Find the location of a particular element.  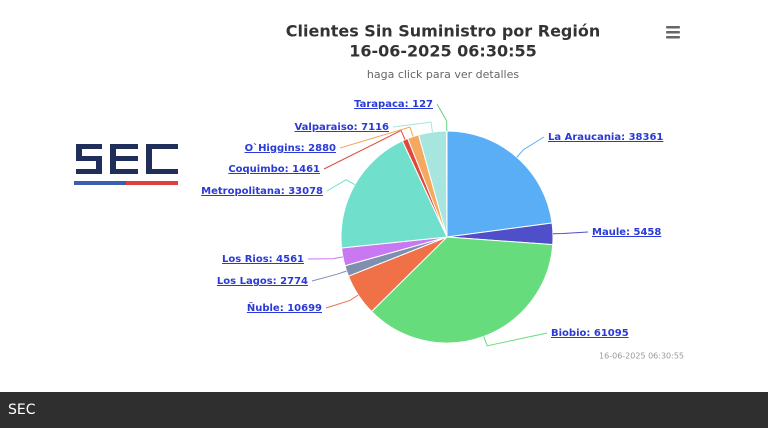

footer-text: SEC is located at coordinates (22, 410).